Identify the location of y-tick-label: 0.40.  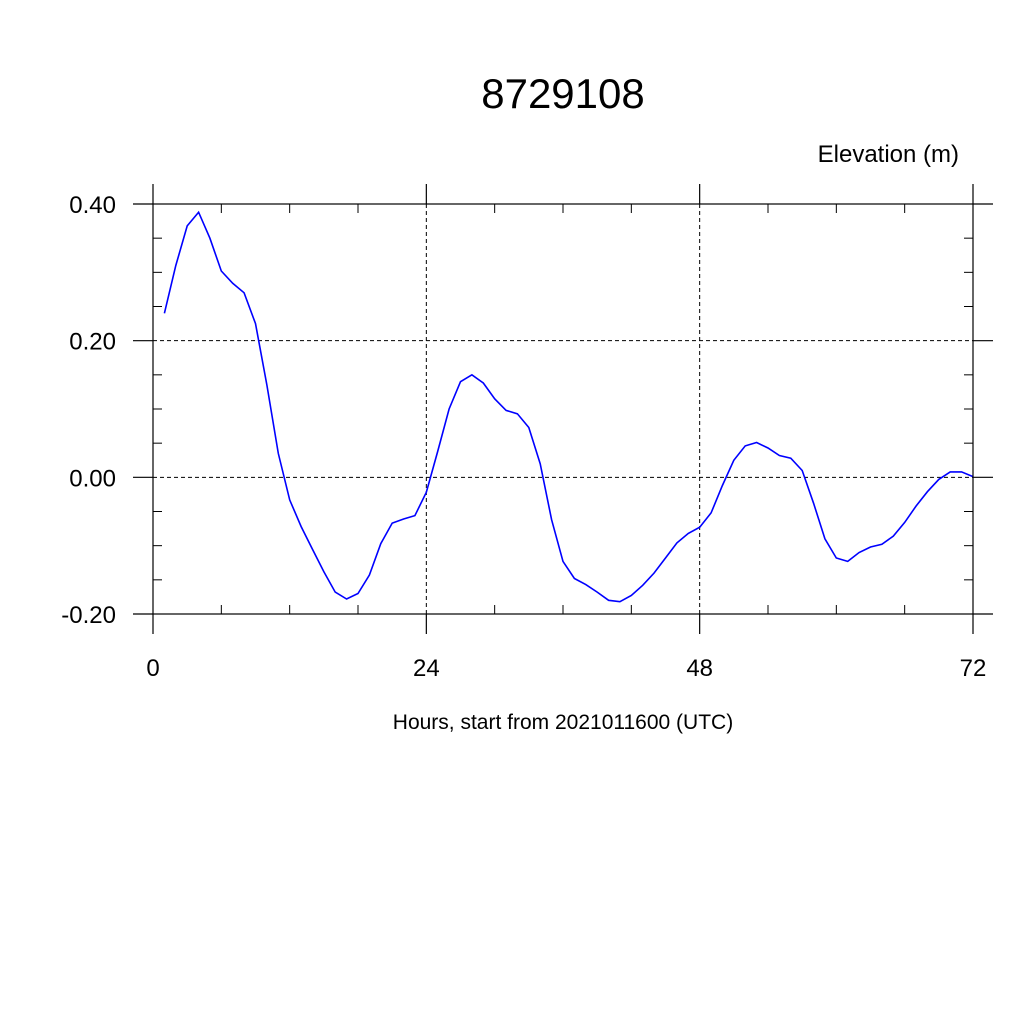
(92, 205).